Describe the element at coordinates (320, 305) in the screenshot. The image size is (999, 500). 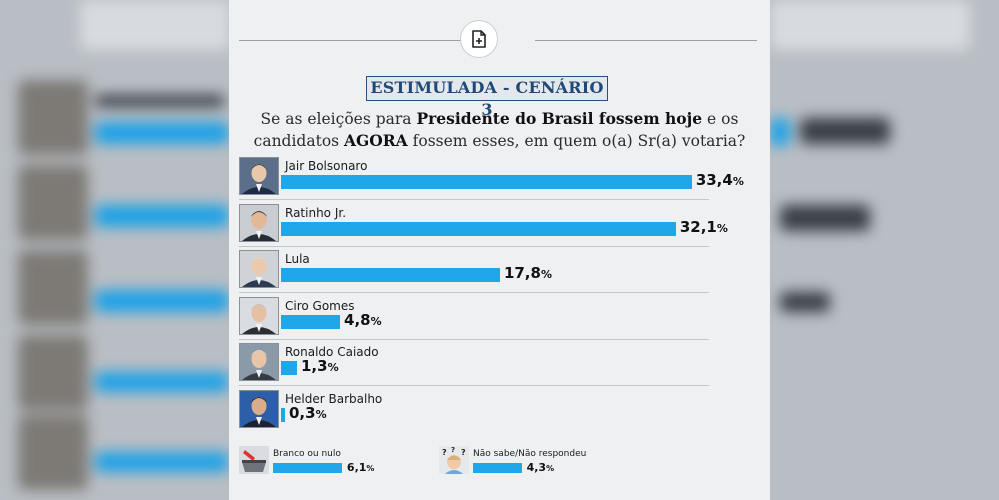
I see `candidate-name: Ciro Gomes` at that location.